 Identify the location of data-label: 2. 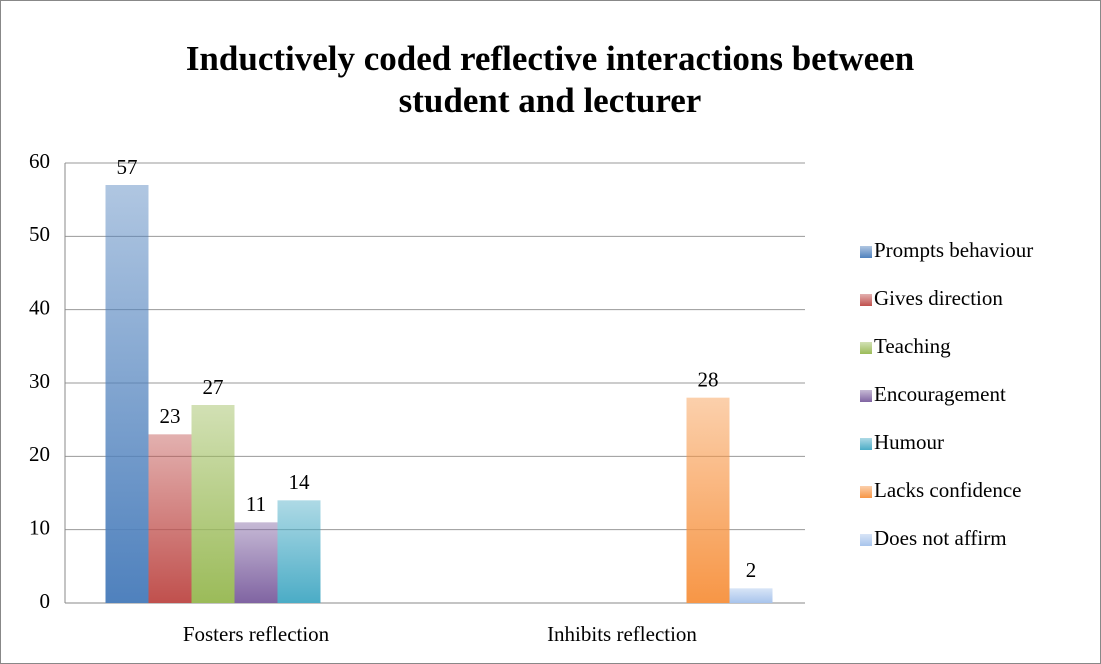
(751, 570).